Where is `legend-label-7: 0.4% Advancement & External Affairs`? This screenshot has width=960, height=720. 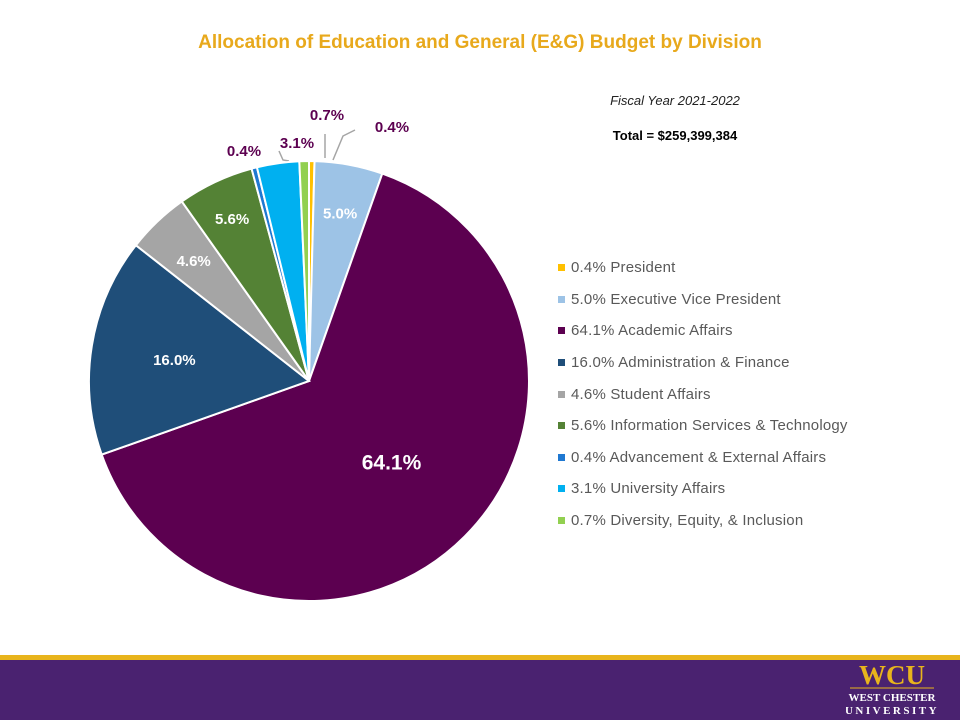 legend-label-7: 0.4% Advancement & External Affairs is located at coordinates (699, 457).